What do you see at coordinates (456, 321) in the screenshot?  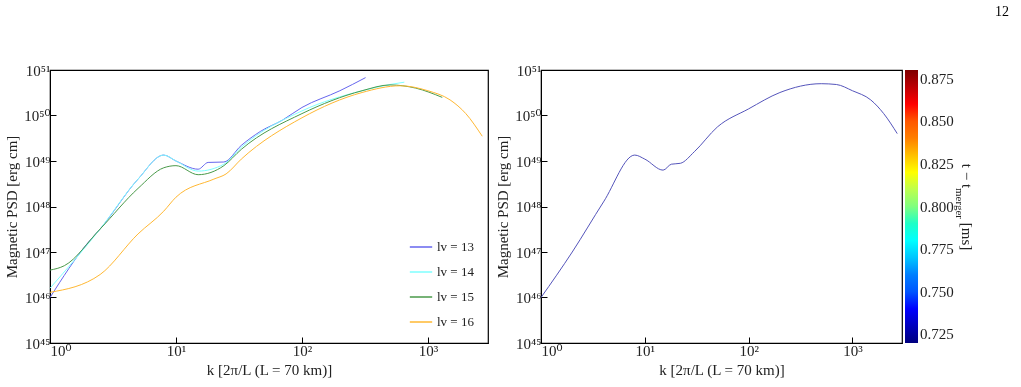 I see `legend-label: lv = 16` at bounding box center [456, 321].